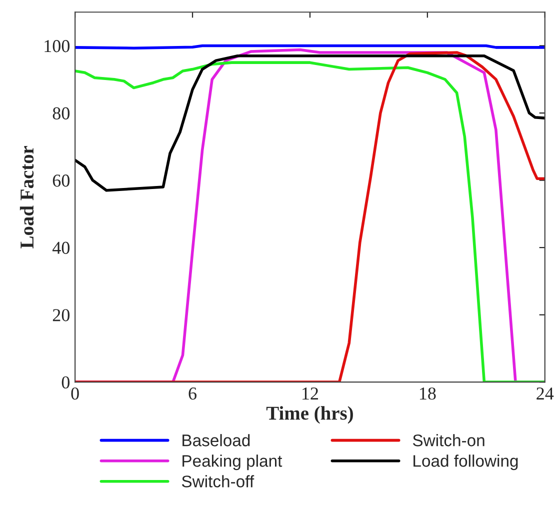 The height and width of the screenshot is (527, 556). Describe the element at coordinates (61, 180) in the screenshot. I see `y-tick-label: 60` at that location.